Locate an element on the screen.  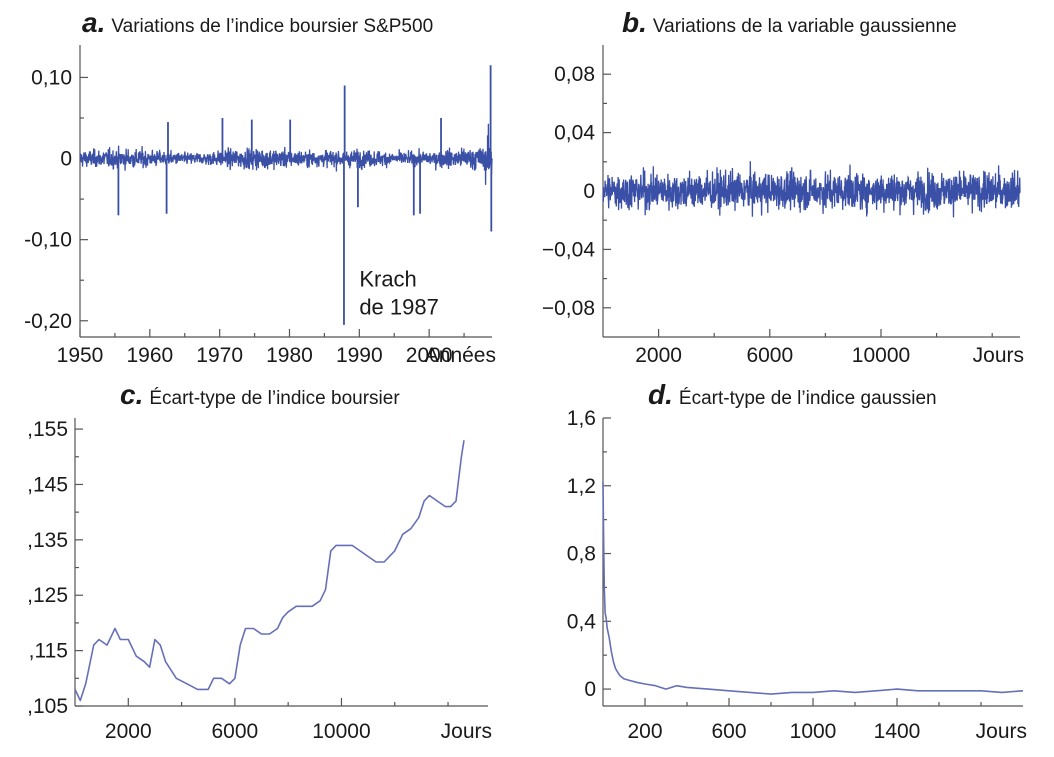
chart-title-d: d. Écart-type de l’indice gaussien is located at coordinates (792, 394).